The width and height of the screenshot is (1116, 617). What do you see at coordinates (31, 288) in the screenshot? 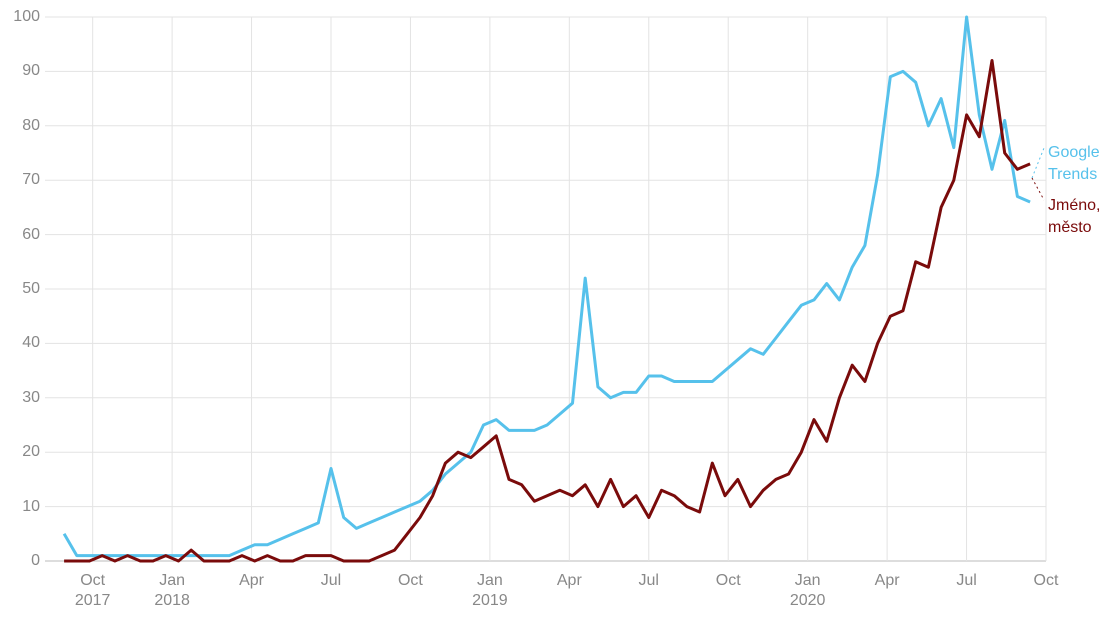
I see `y-tick-label: 50` at bounding box center [31, 288].